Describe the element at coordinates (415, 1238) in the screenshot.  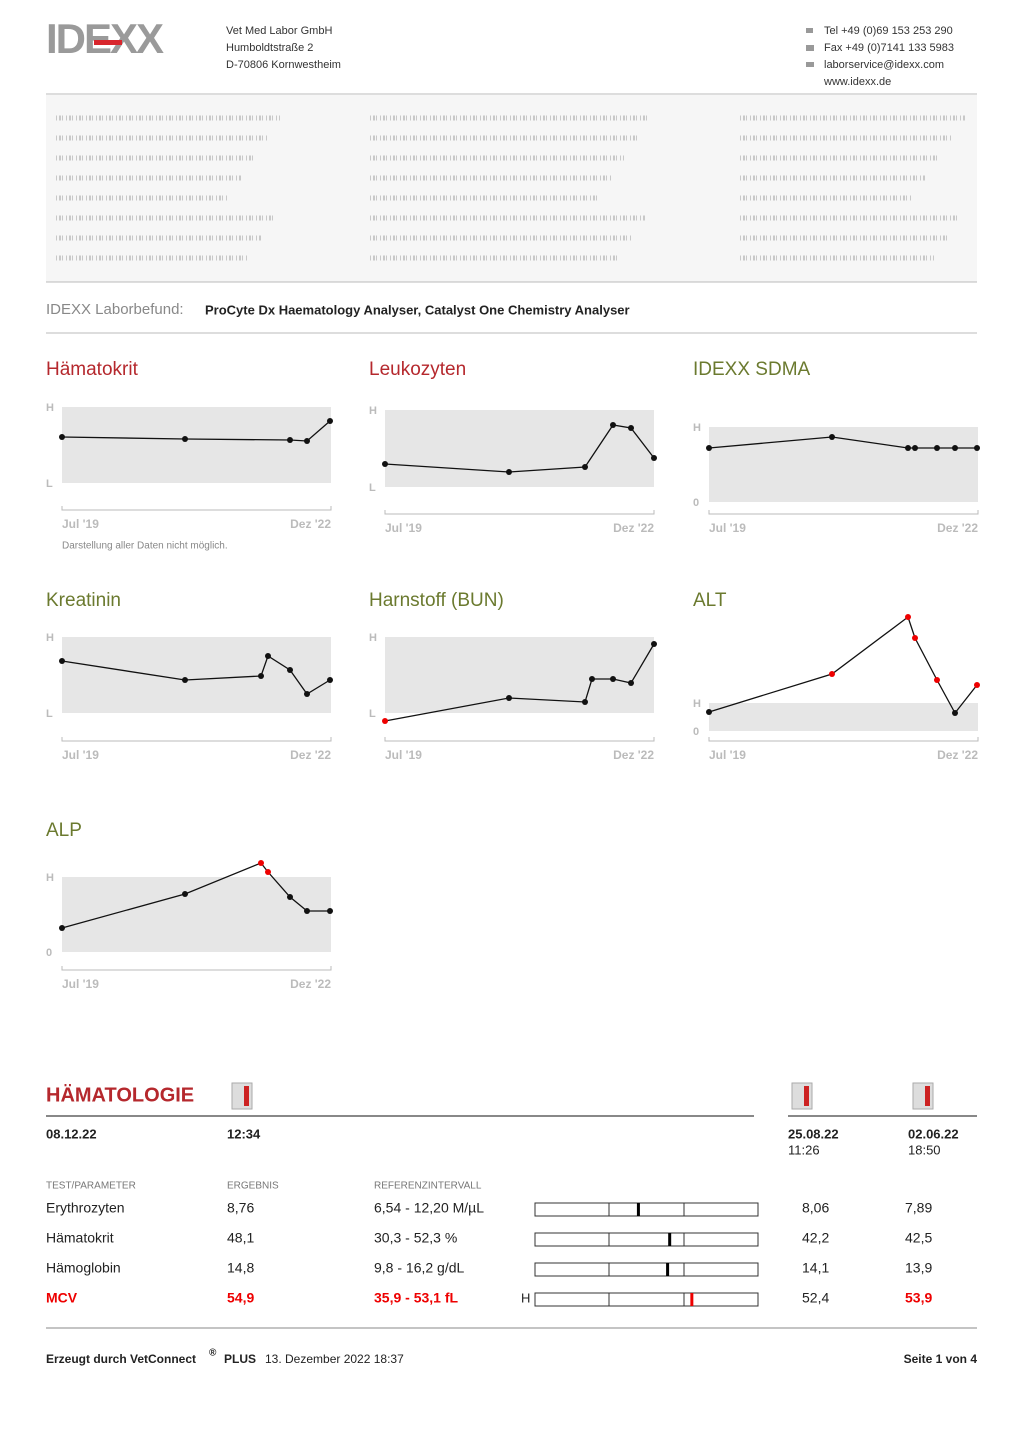
I see `reference: 30,3 - 52,3 %` at that location.